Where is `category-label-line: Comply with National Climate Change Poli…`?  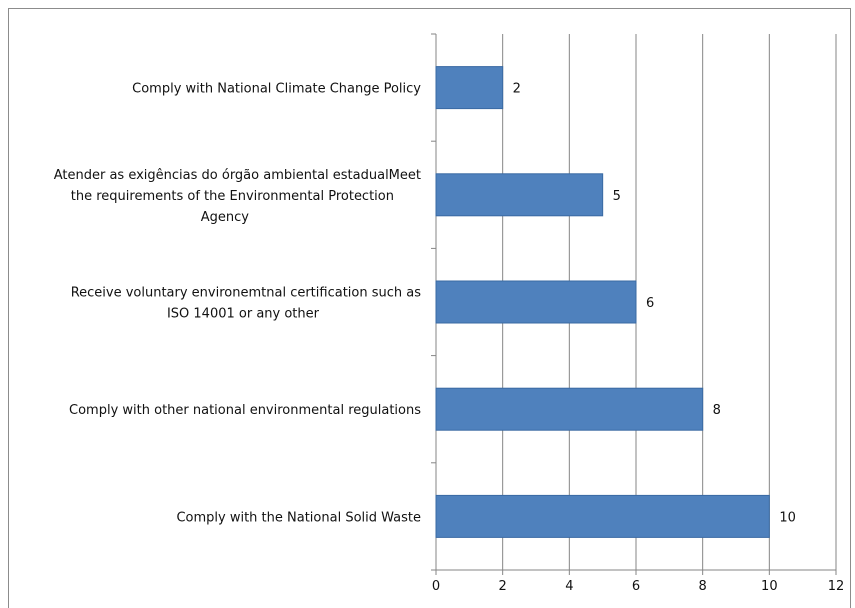 category-label-line: Comply with National Climate Change Poli… is located at coordinates (276, 89).